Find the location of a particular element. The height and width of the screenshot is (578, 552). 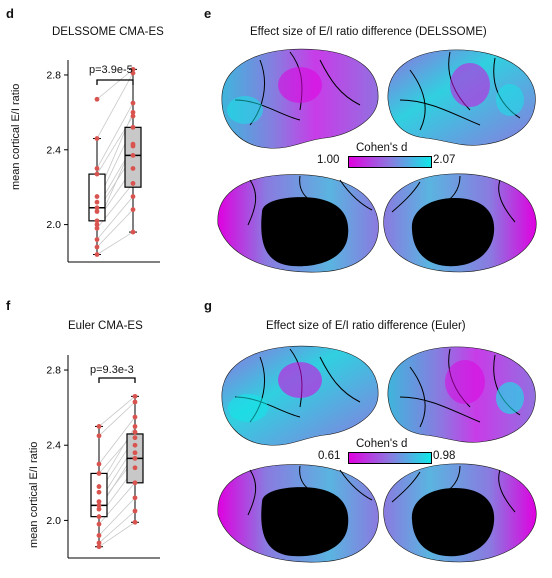

brain-g-medial-left is located at coordinates (298, 513).